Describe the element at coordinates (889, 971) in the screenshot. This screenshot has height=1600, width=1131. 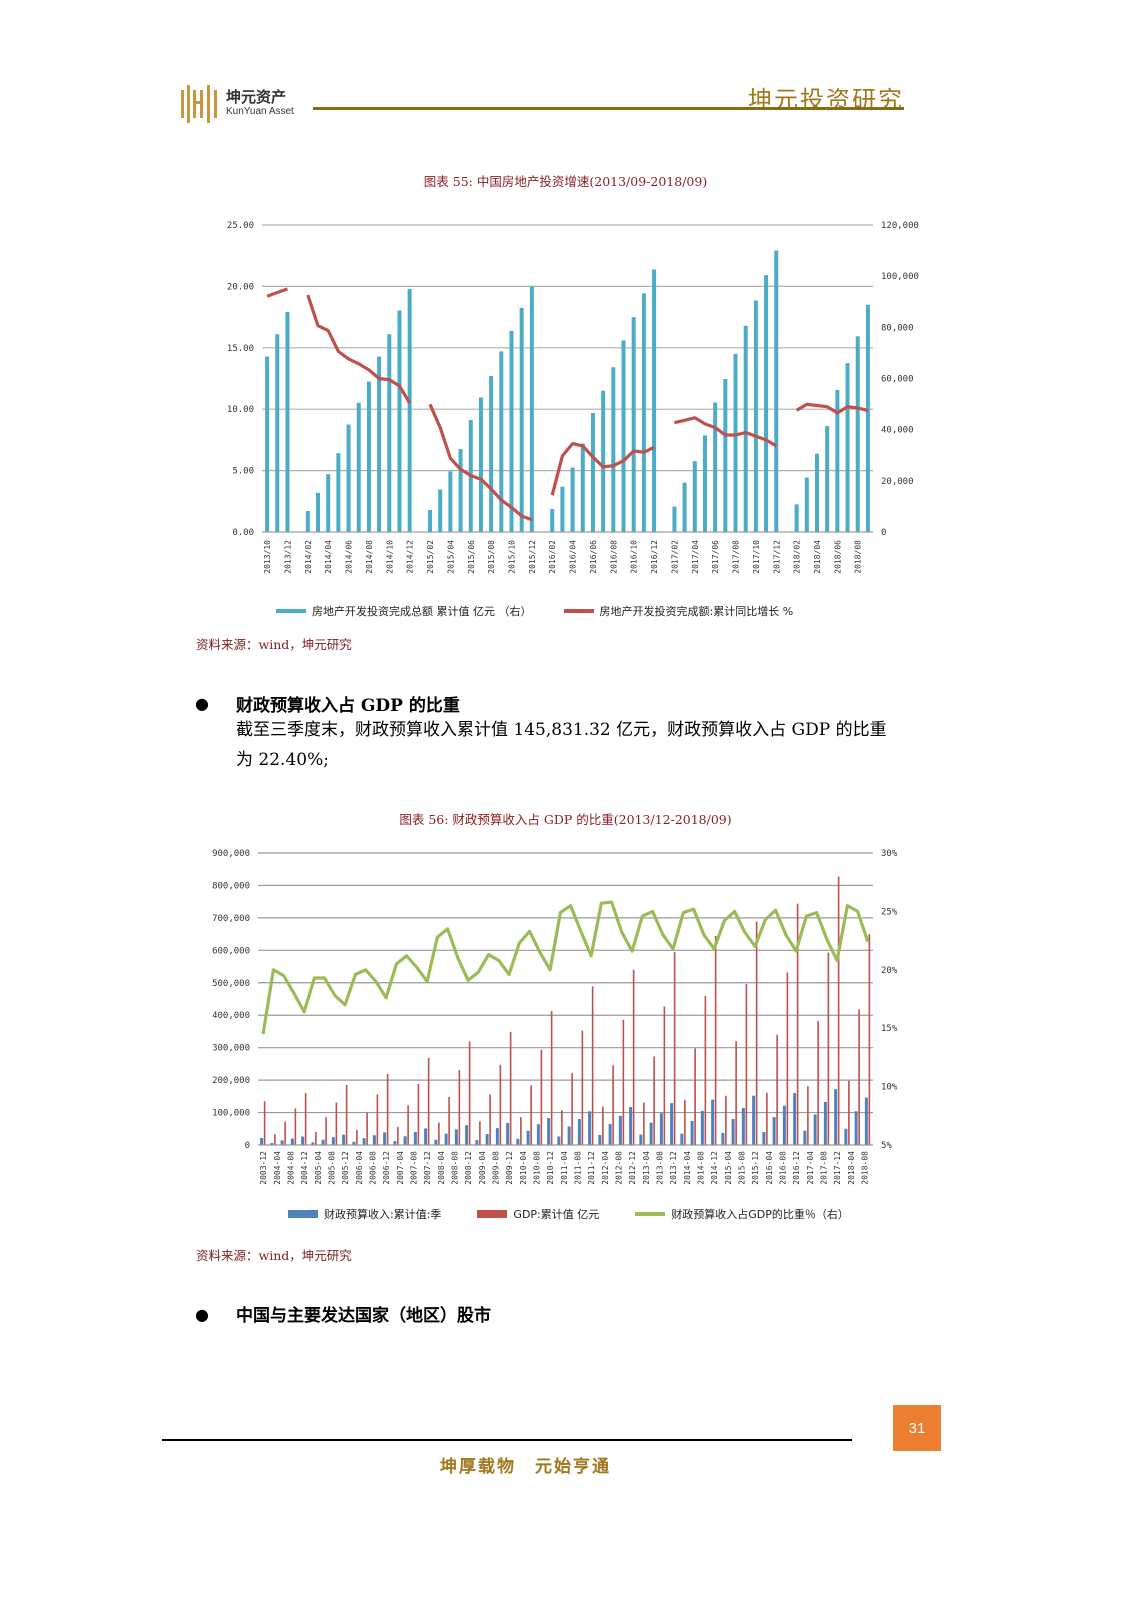
I see `y-right-tick-label: 20%` at that location.